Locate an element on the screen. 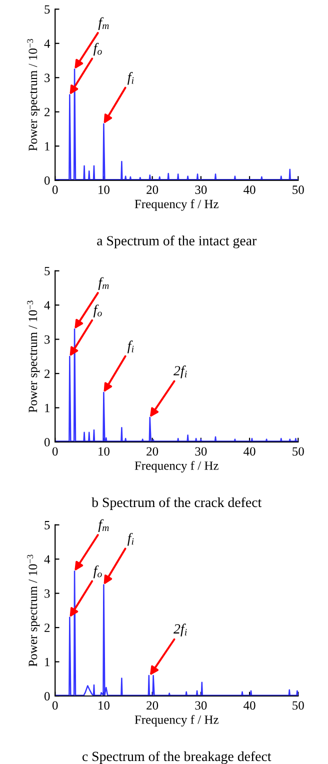 The image size is (328, 764). text: c Spectrum of the breakage defect is located at coordinates (177, 757).